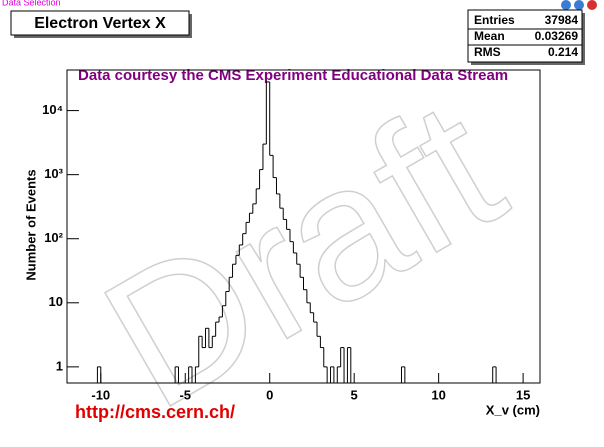 Image resolution: width=604 pixels, height=447 pixels. What do you see at coordinates (53, 237) in the screenshot?
I see `y-tick-label: 10²` at bounding box center [53, 237].